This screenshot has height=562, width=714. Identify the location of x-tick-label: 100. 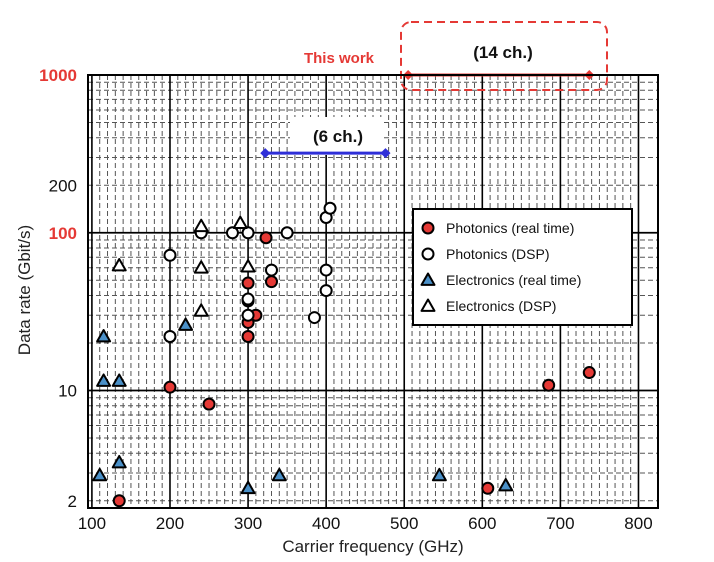
(92, 523).